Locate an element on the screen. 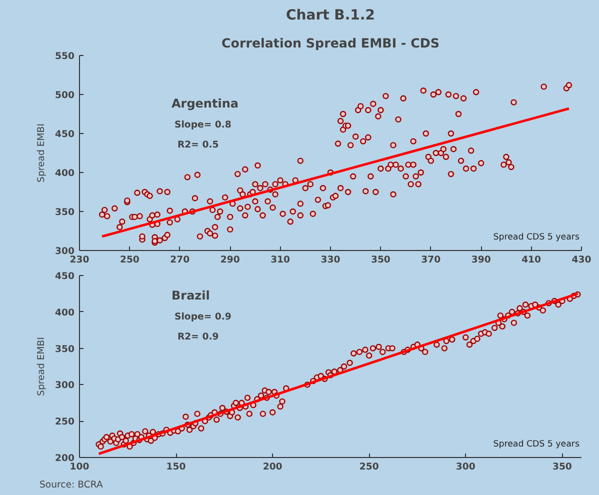  x-tick-label: 390 is located at coordinates (481, 260).